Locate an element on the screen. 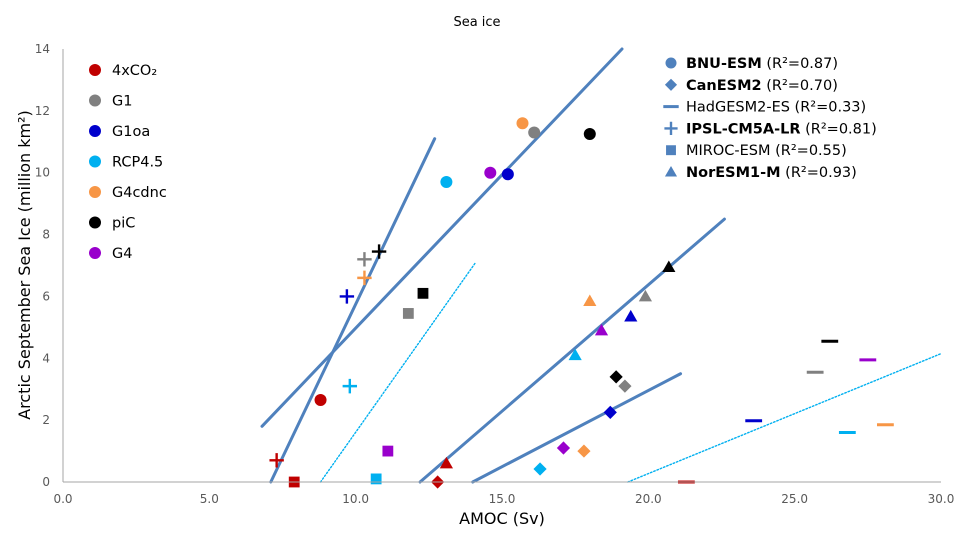  legend-label-model: BNU-ESM (R²=0.87) is located at coordinates (762, 64).